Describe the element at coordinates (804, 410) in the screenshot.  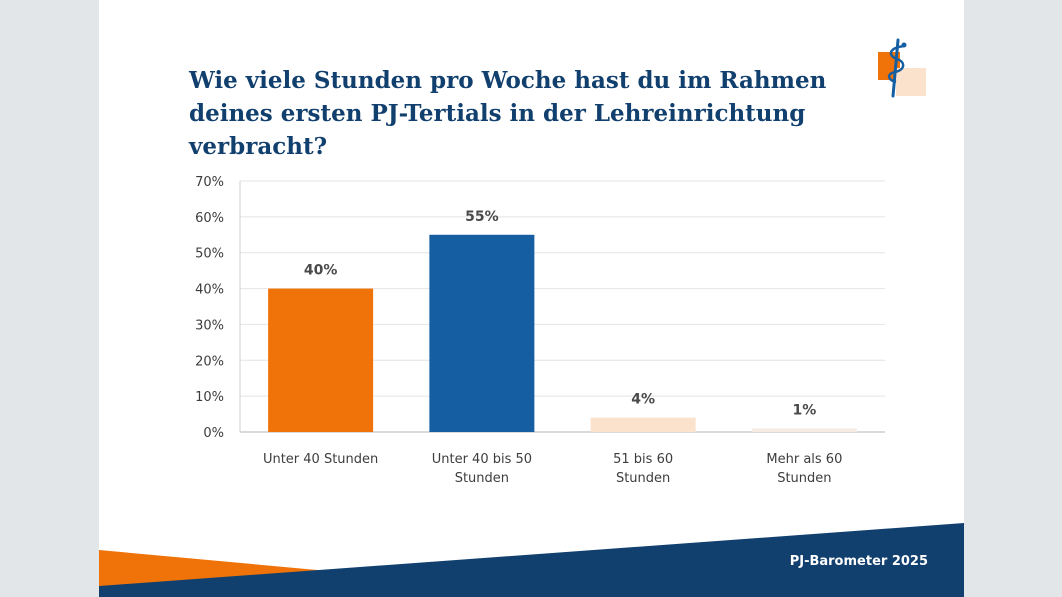
I see `data-label: 1%` at that location.